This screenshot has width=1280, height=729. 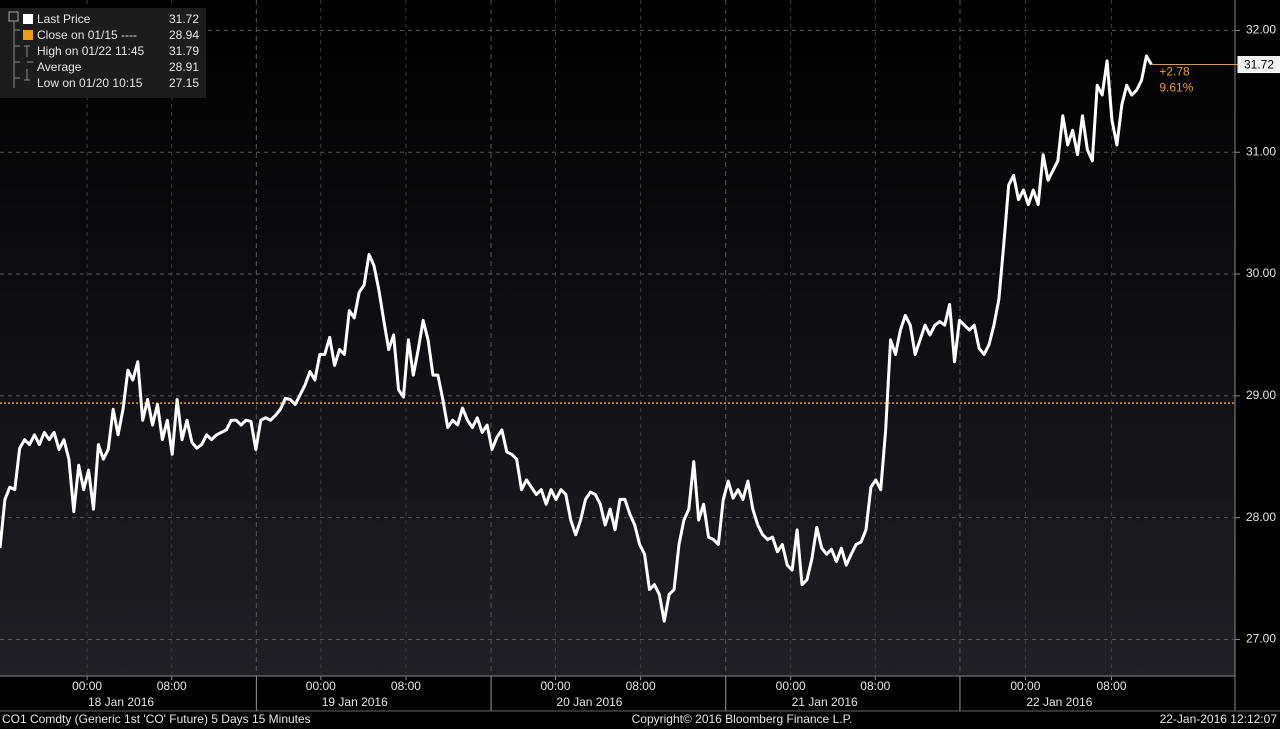 I want to click on last-price-box, so click(x=1258, y=65).